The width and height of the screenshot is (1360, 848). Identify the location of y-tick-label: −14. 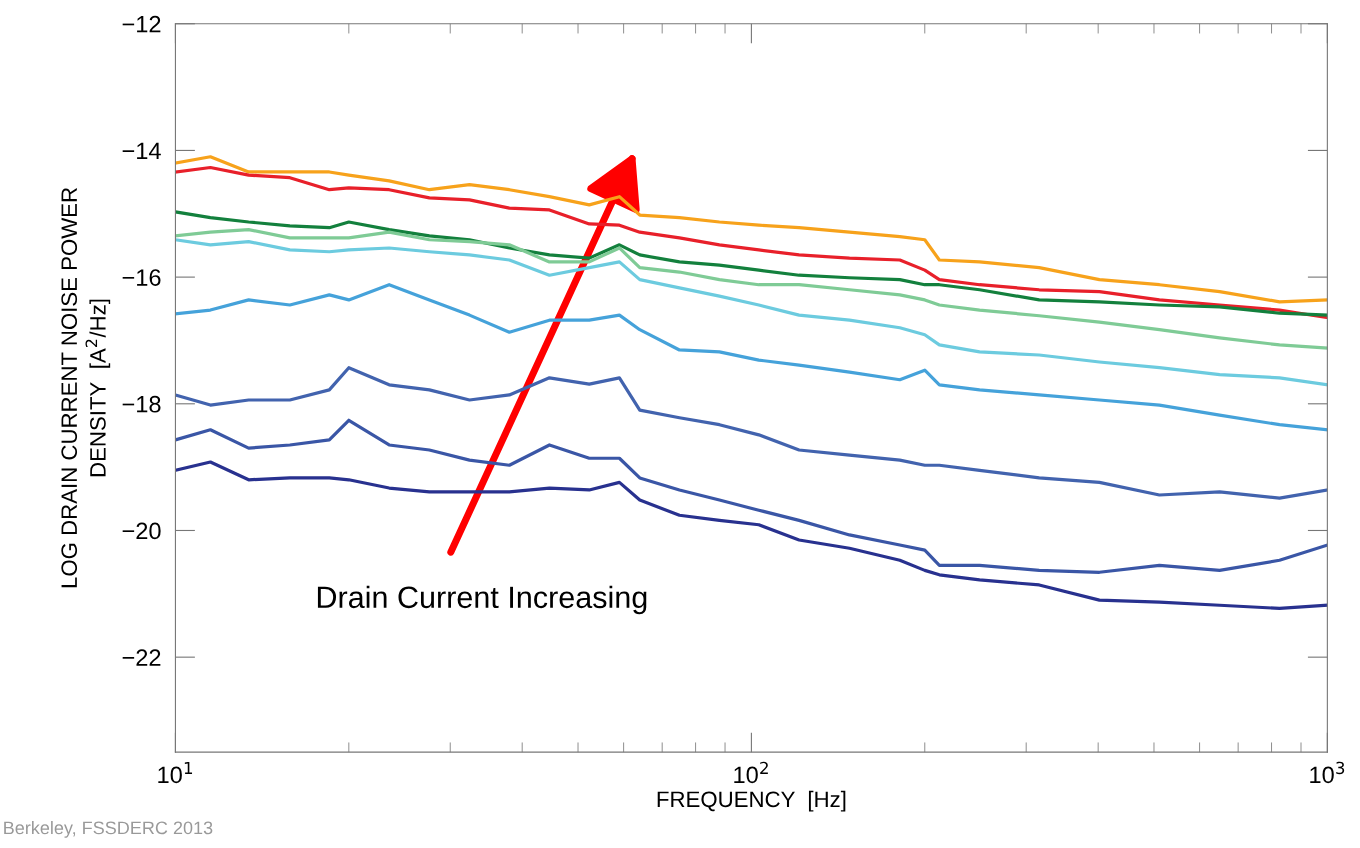
(141, 150).